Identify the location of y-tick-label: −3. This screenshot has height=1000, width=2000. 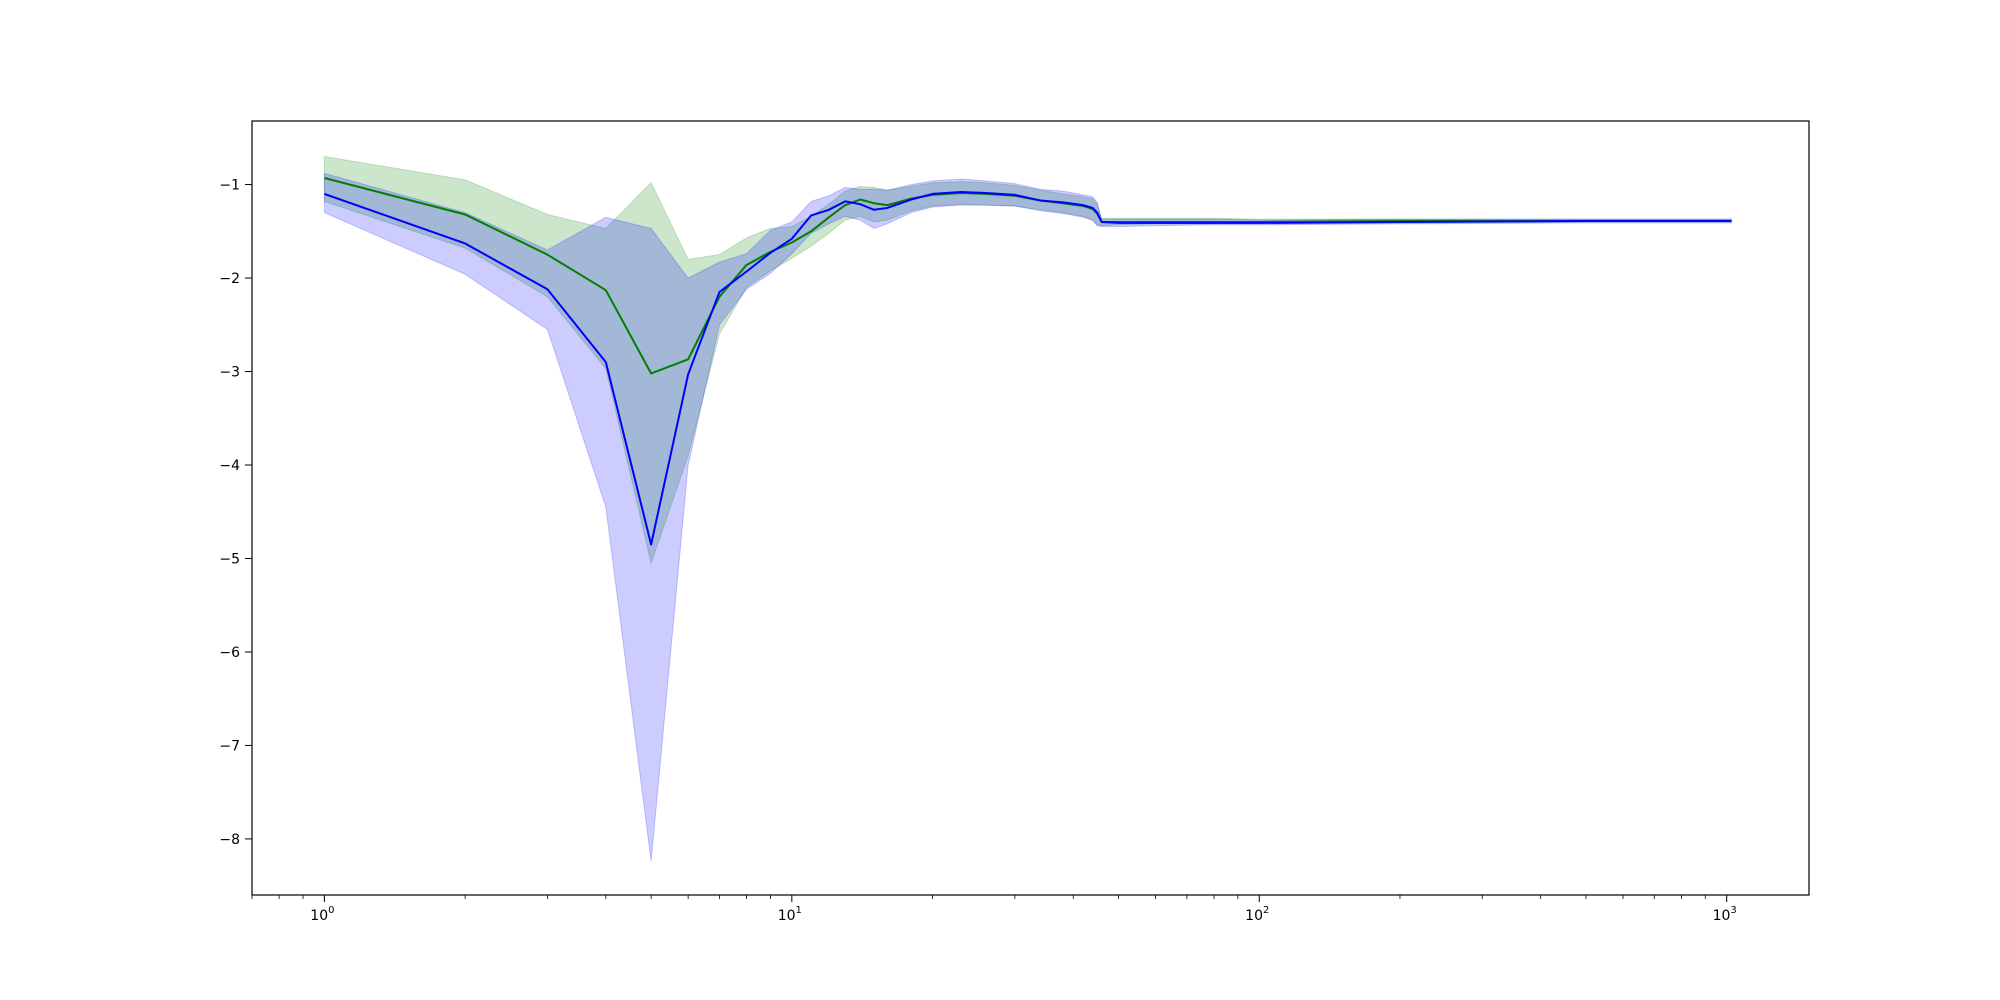
(229, 373).